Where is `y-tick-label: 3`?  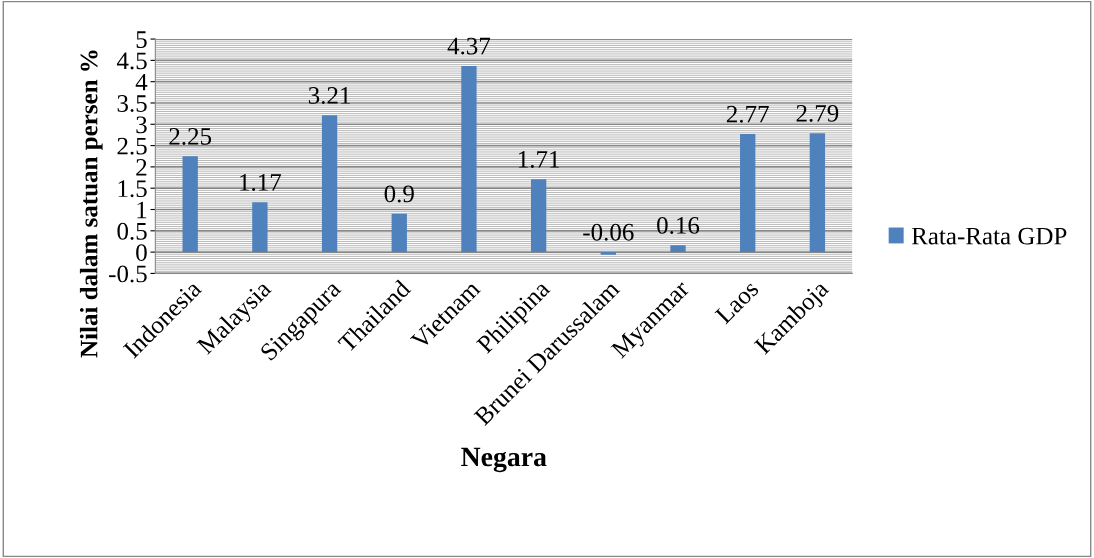 y-tick-label: 3 is located at coordinates (141, 125).